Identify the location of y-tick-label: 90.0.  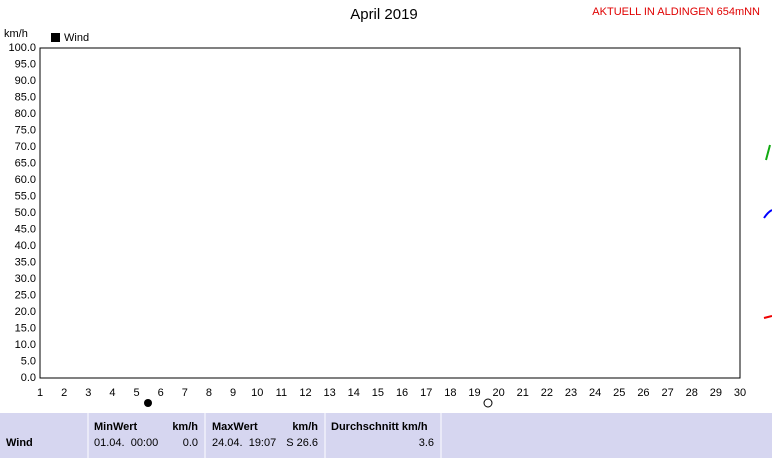
(25, 81).